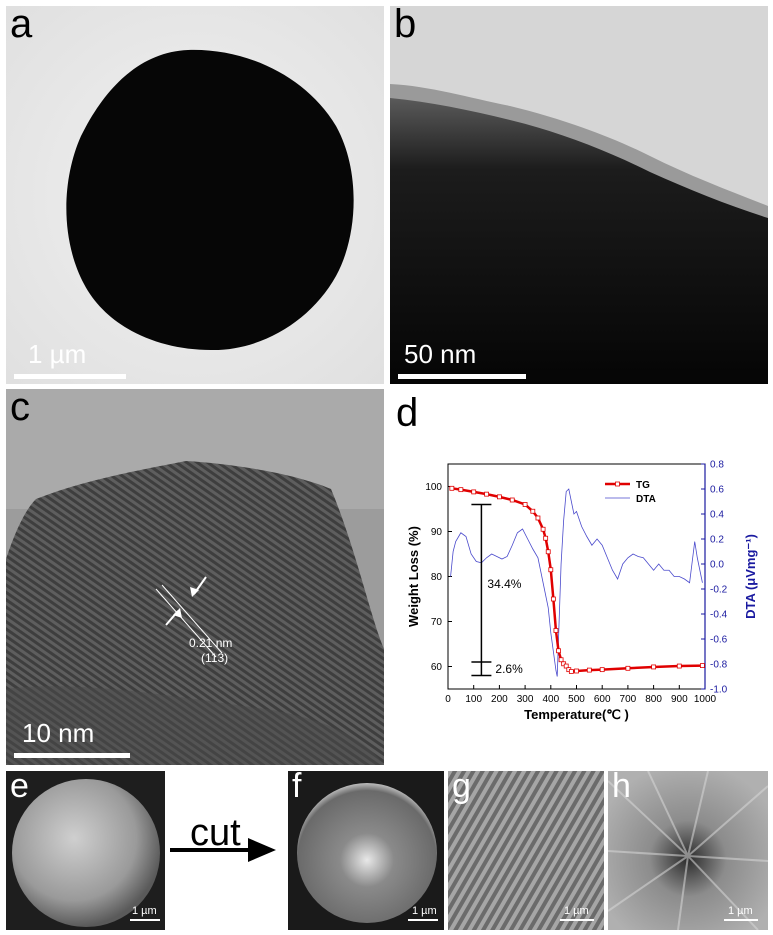 The image size is (773, 935). I want to click on y-tick-label: 80, so click(437, 577).